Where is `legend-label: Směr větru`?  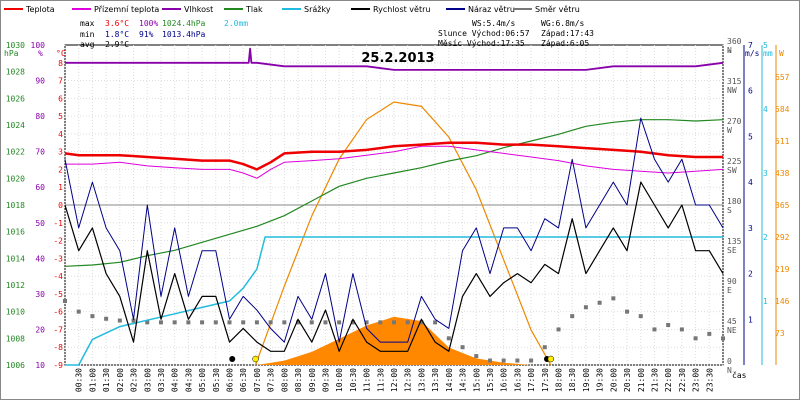 legend-label: Směr větru is located at coordinates (557, 9).